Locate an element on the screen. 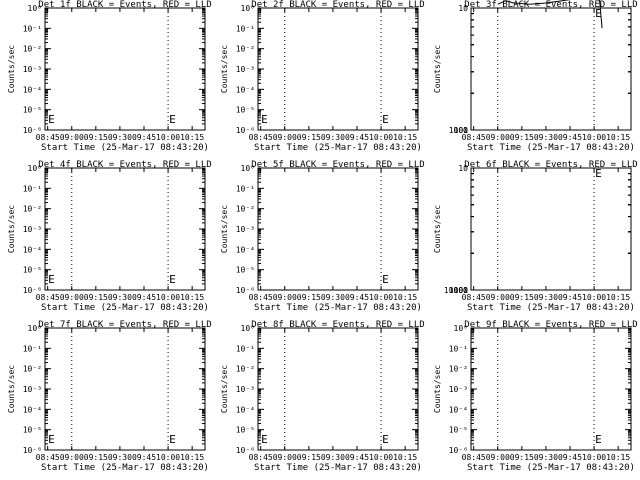 The height and width of the screenshot is (480, 640). panel-title: Det 4f BLACK = Events, RED = LLD is located at coordinates (124, 165).